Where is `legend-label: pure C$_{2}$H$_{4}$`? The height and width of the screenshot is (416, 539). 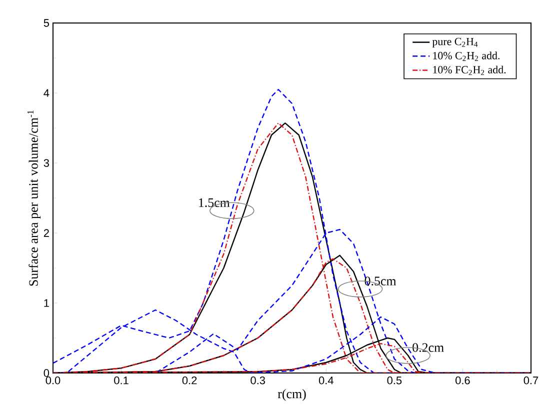
legend-label: pure C$_{2}$H$_{4}$ is located at coordinates (455, 43).